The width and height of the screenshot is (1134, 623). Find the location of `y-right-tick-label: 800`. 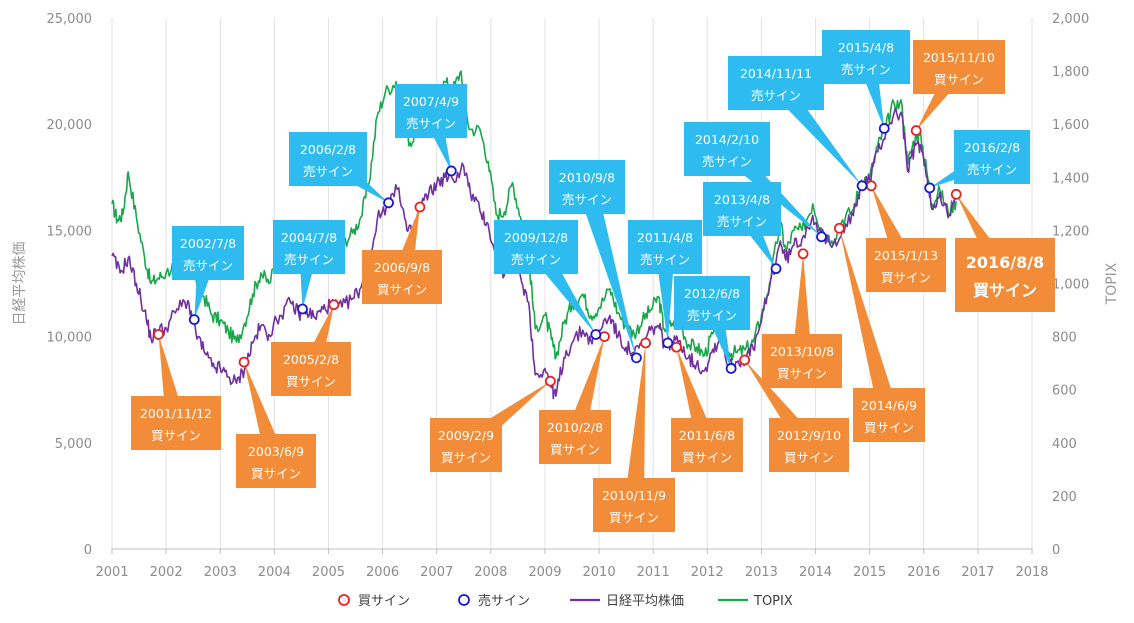

y-right-tick-label: 800 is located at coordinates (1064, 338).